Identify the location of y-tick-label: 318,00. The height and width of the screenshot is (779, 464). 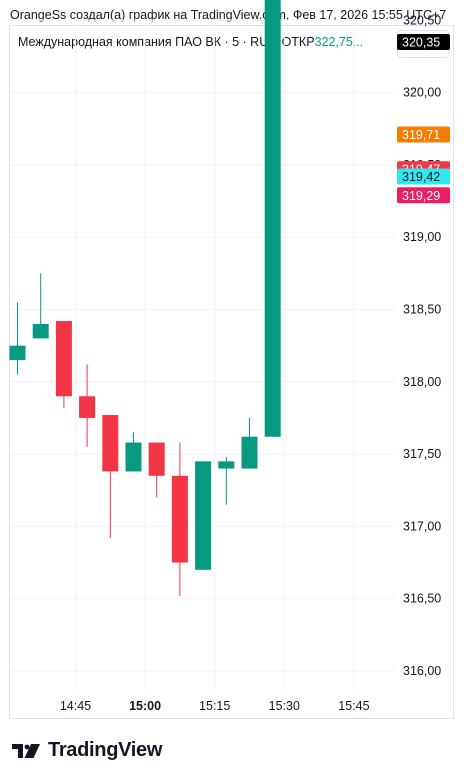
(422, 382).